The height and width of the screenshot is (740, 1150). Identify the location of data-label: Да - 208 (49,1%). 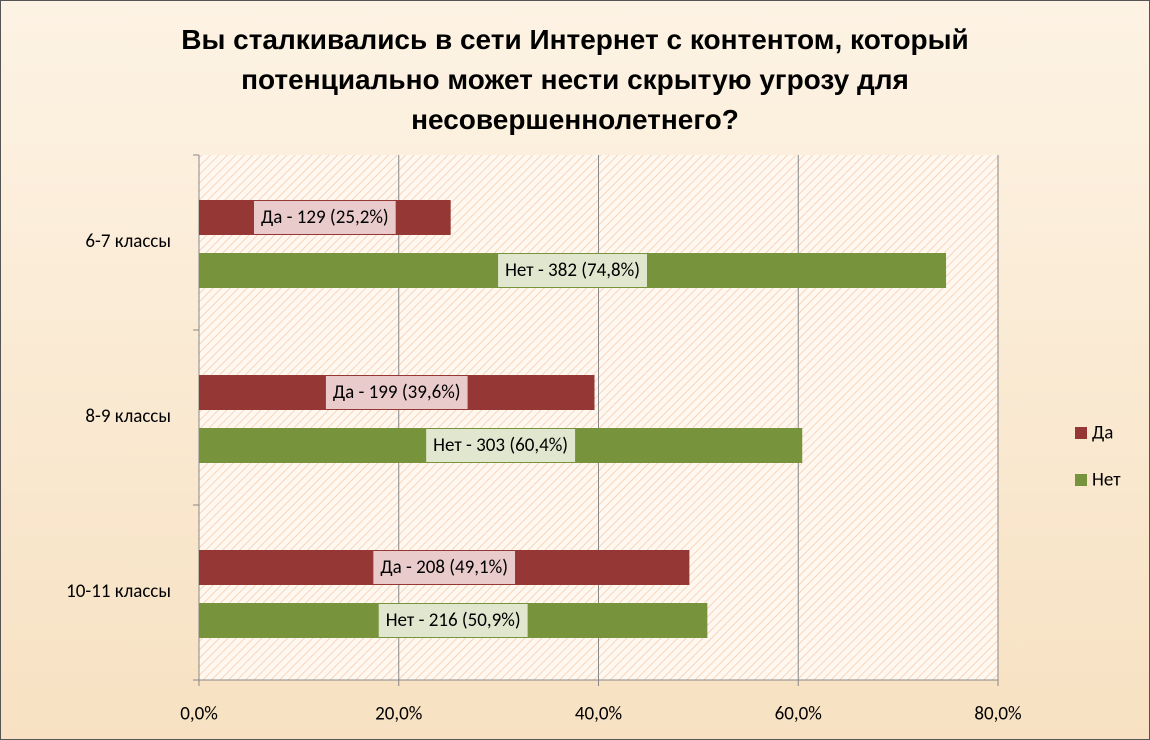
(444, 567).